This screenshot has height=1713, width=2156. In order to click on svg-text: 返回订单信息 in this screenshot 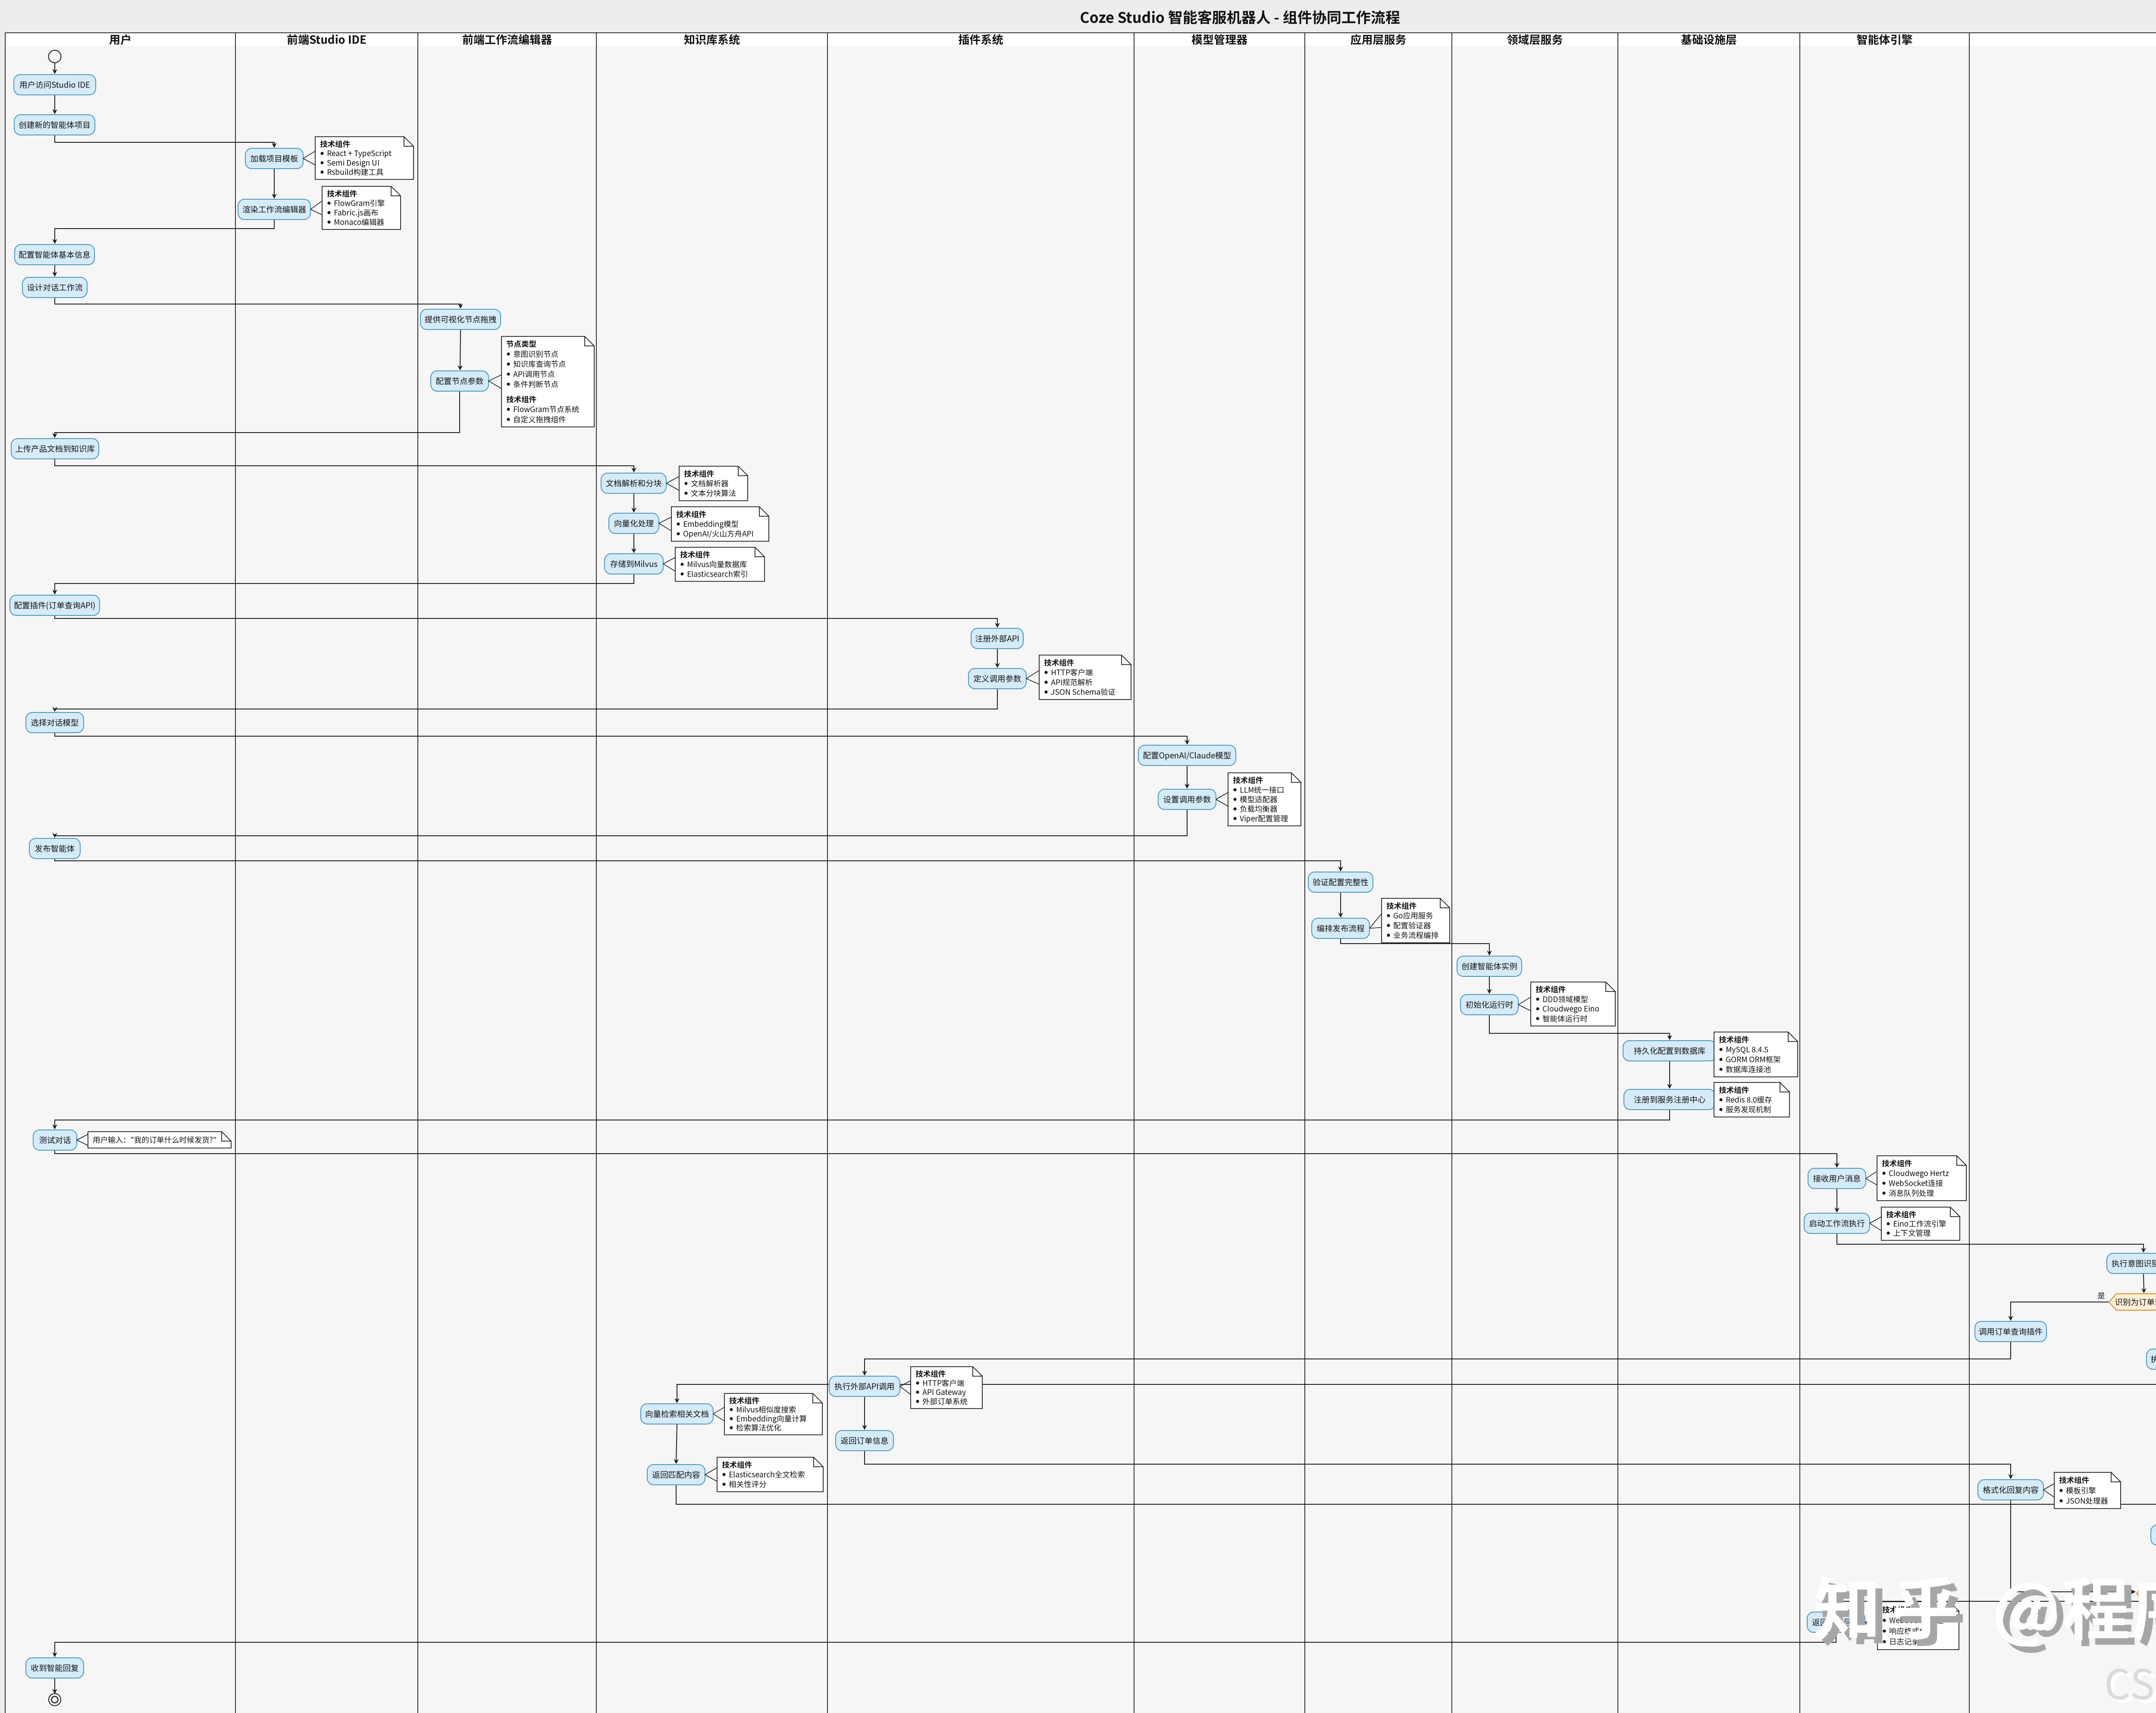, I will do `click(864, 1440)`.